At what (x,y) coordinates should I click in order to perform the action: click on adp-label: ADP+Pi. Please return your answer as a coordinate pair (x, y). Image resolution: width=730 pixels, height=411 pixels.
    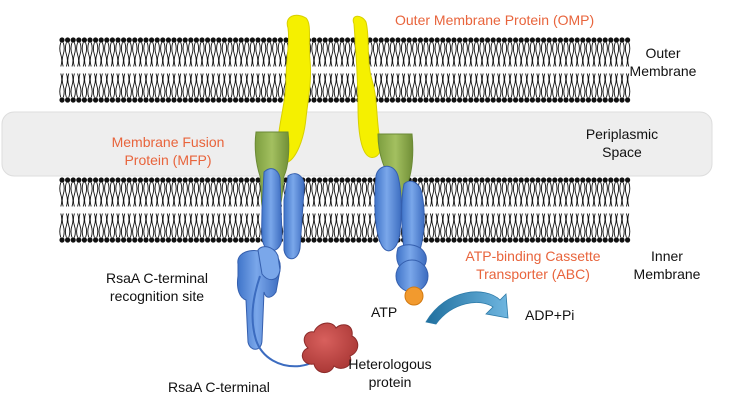
    Looking at the image, I should click on (550, 315).